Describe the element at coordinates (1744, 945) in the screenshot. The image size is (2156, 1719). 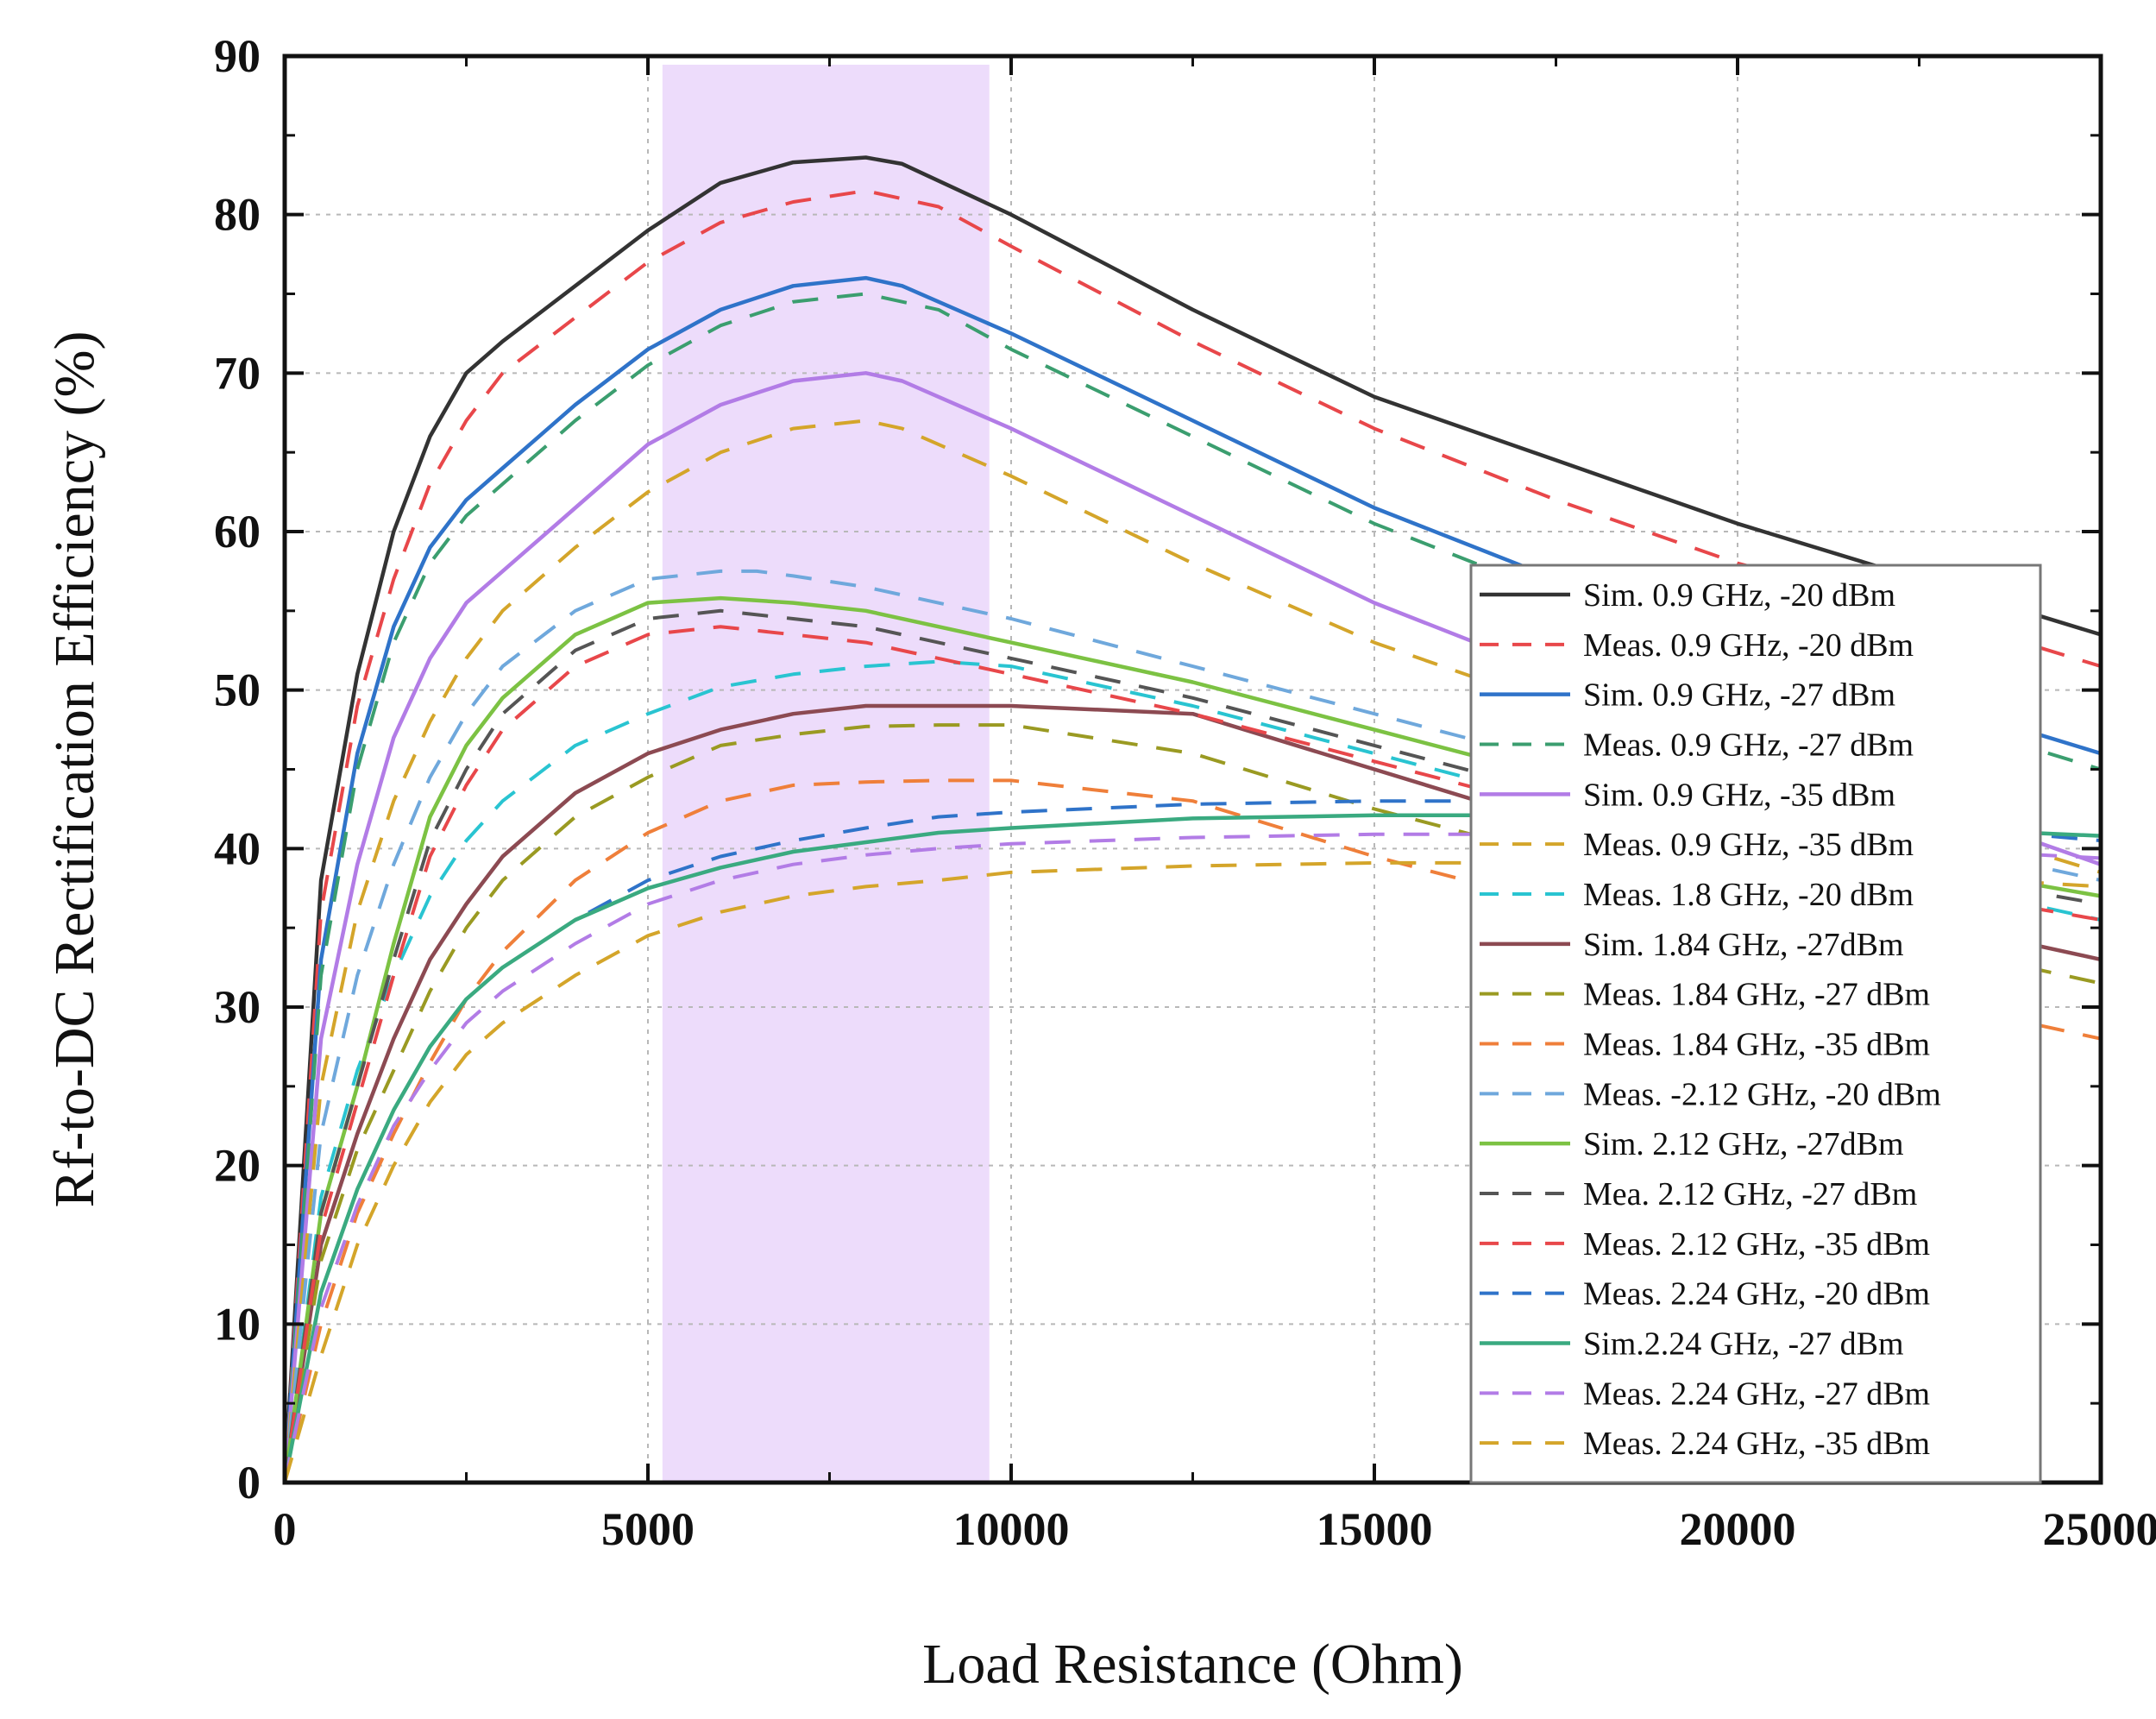
I see `legend-label: Sim. 1.84 GHz, -27dBm` at that location.